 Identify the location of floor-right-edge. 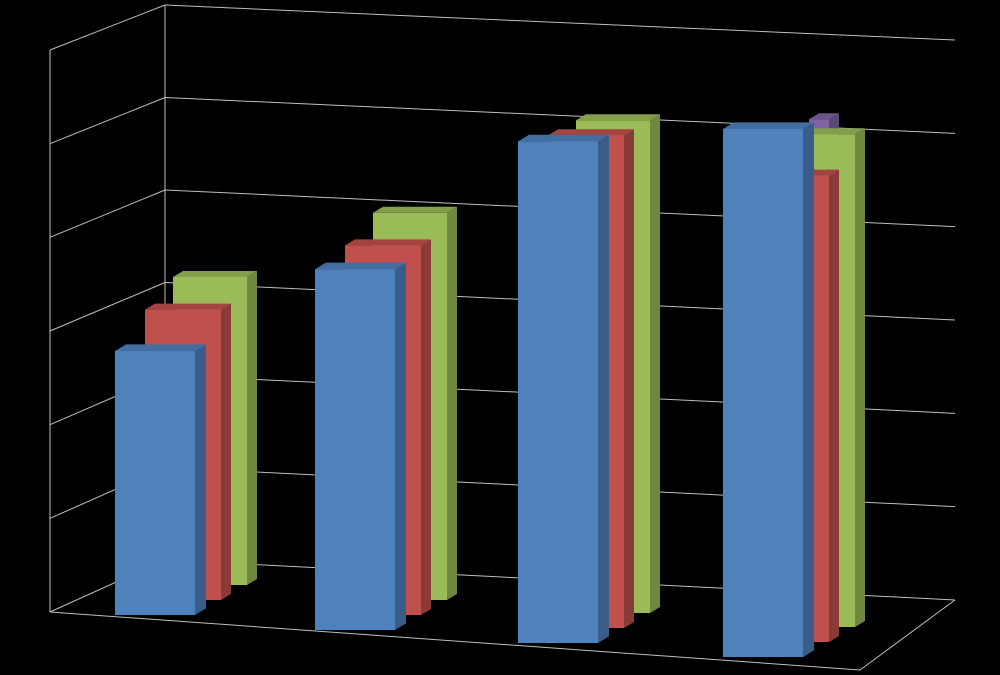
(907, 635).